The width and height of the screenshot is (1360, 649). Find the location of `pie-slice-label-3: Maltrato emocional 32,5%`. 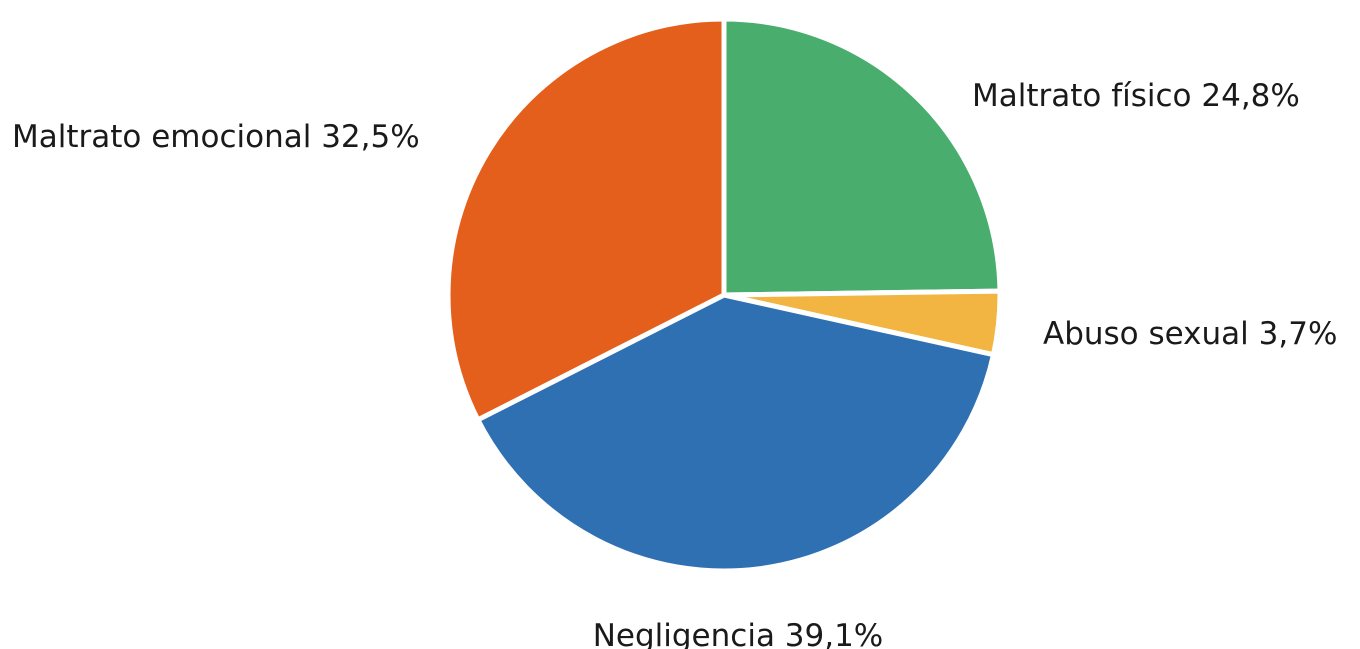

pie-slice-label-3: Maltrato emocional 32,5% is located at coordinates (216, 137).